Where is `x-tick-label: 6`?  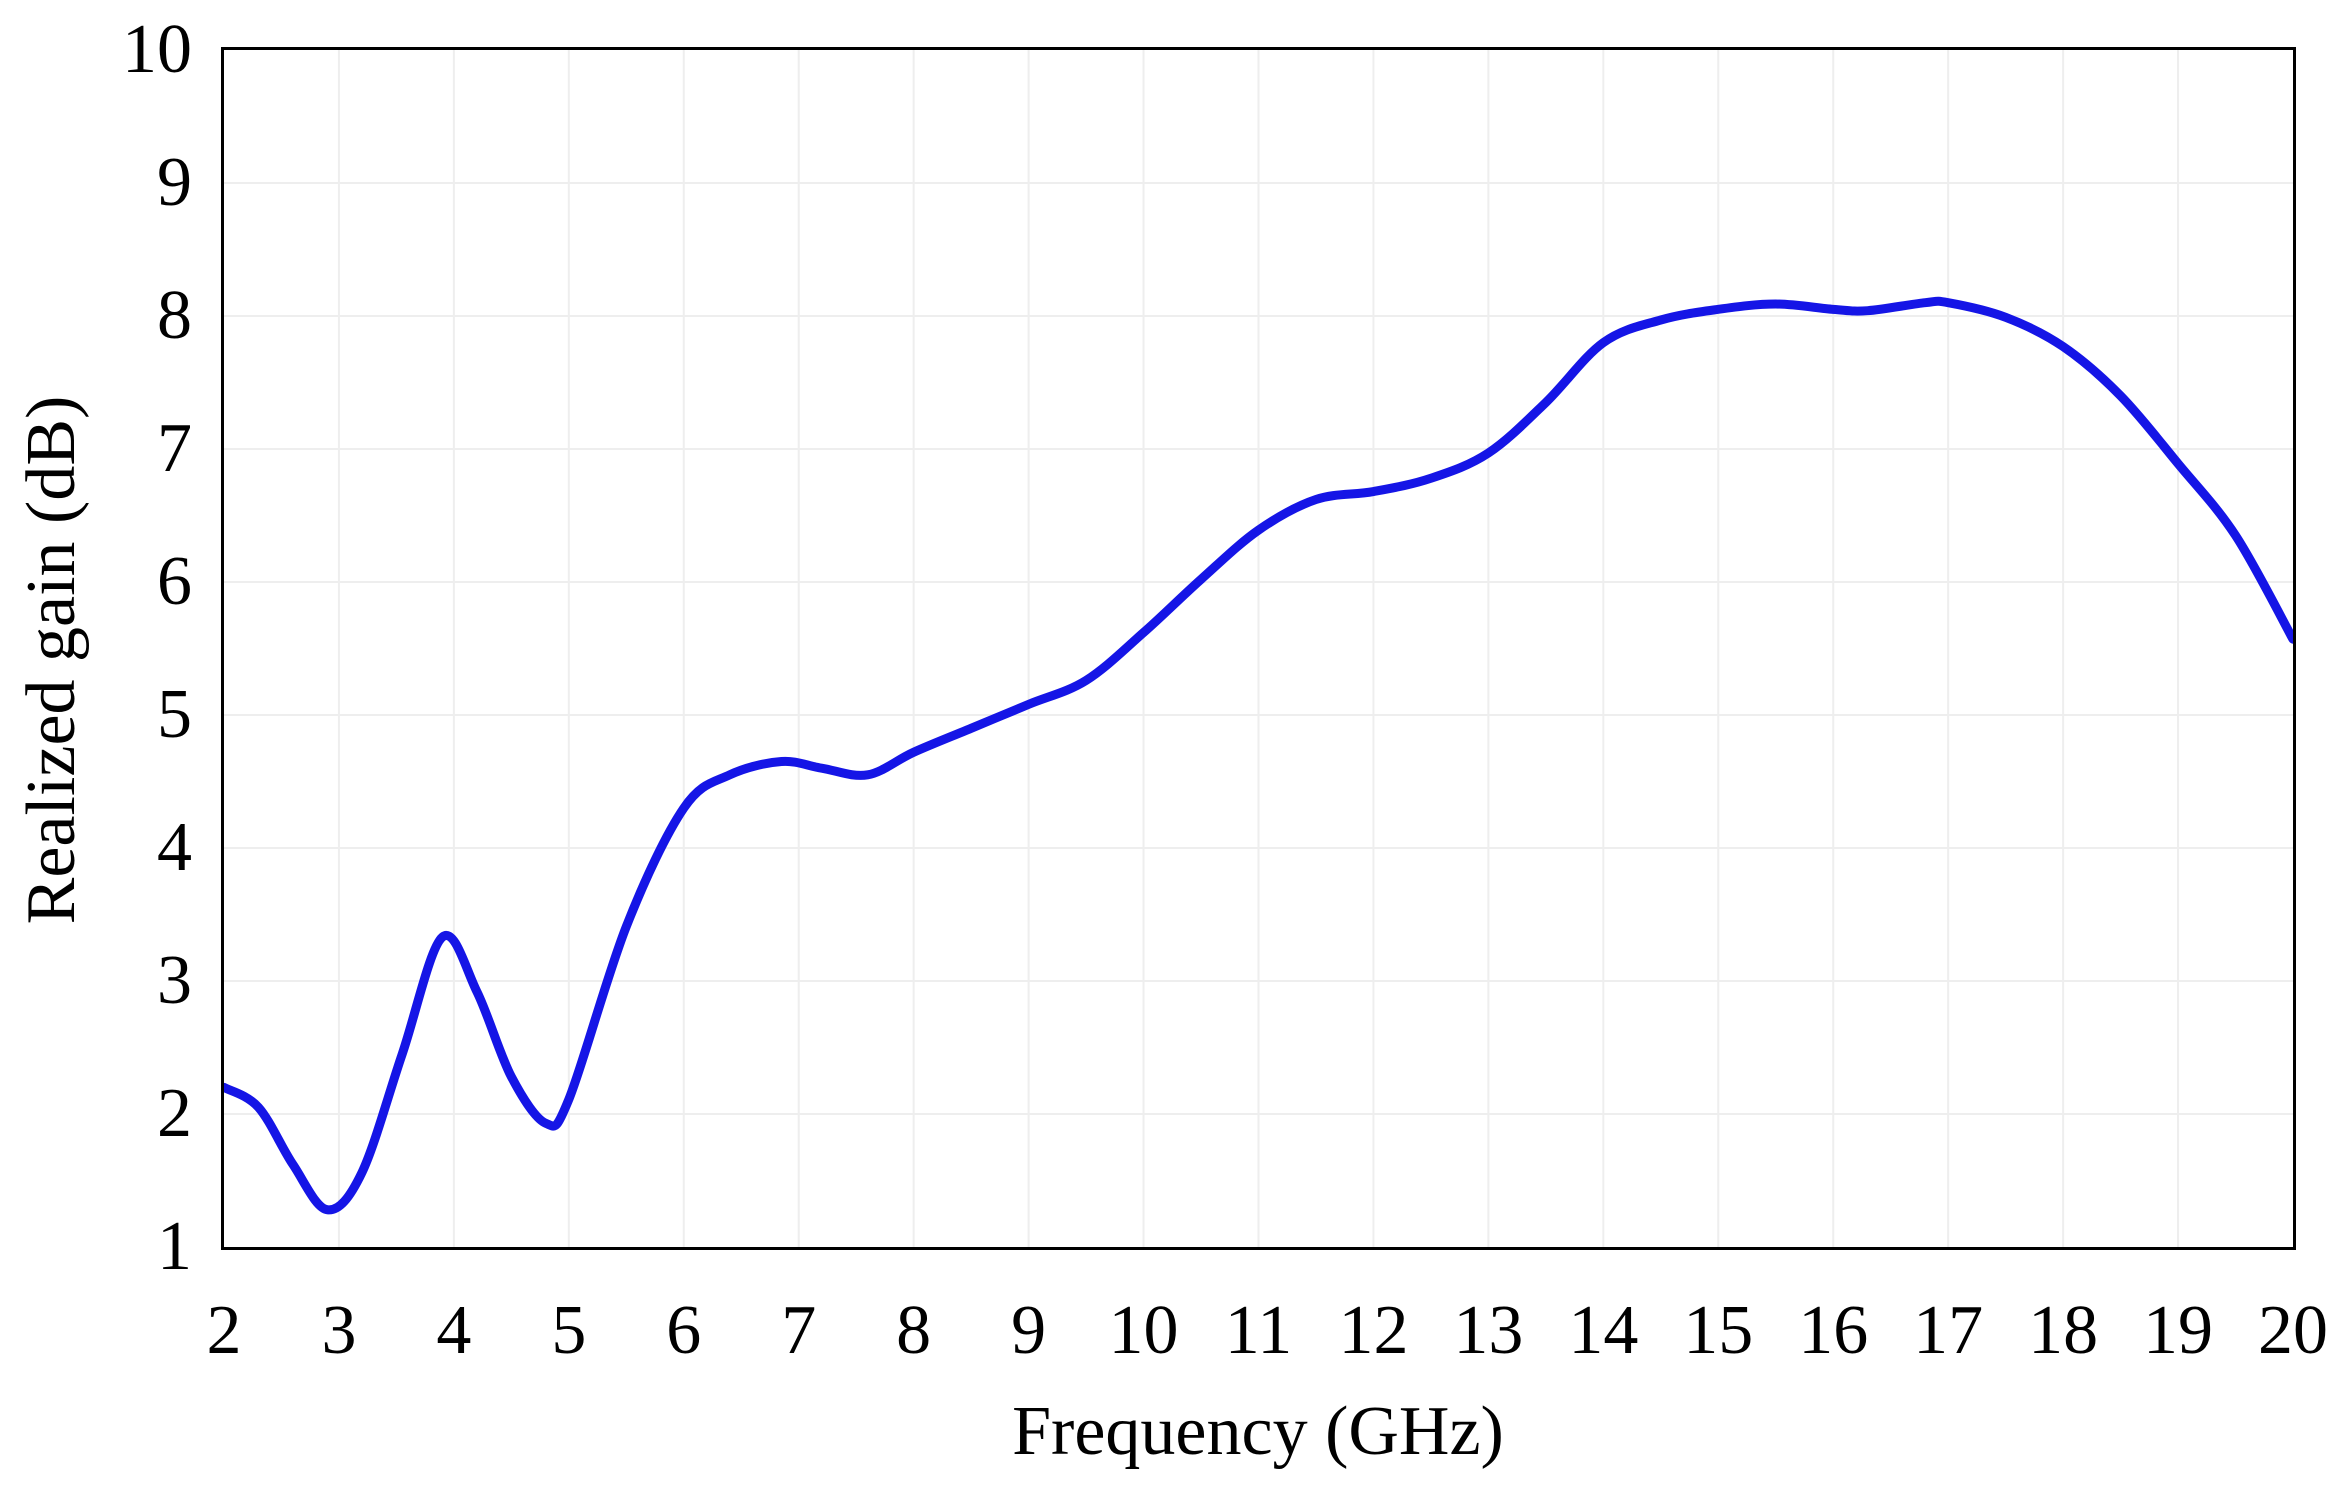 x-tick-label: 6 is located at coordinates (684, 1330).